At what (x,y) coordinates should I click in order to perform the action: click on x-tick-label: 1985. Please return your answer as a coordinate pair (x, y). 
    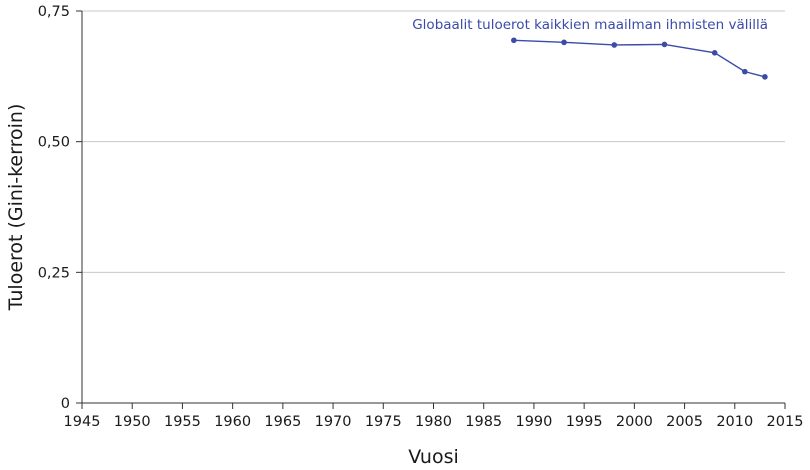
    Looking at the image, I should click on (483, 422).